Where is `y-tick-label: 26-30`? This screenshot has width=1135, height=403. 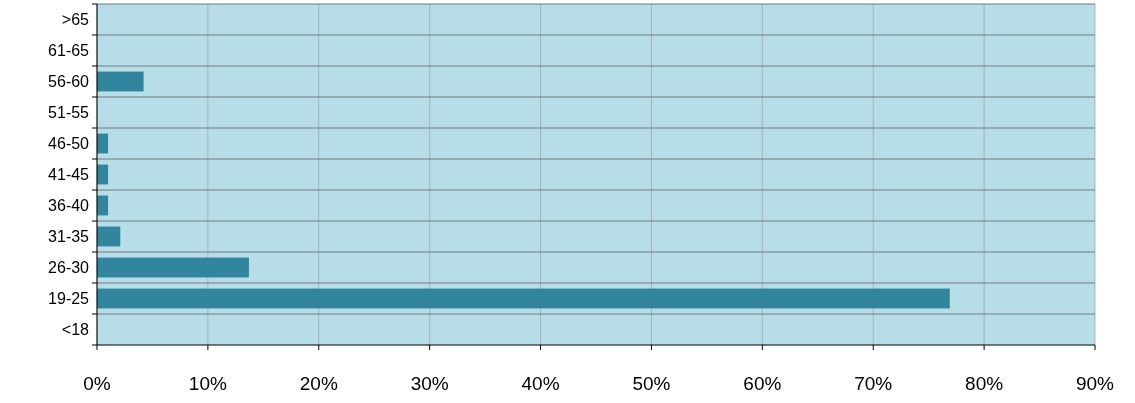 y-tick-label: 26-30 is located at coordinates (69, 268).